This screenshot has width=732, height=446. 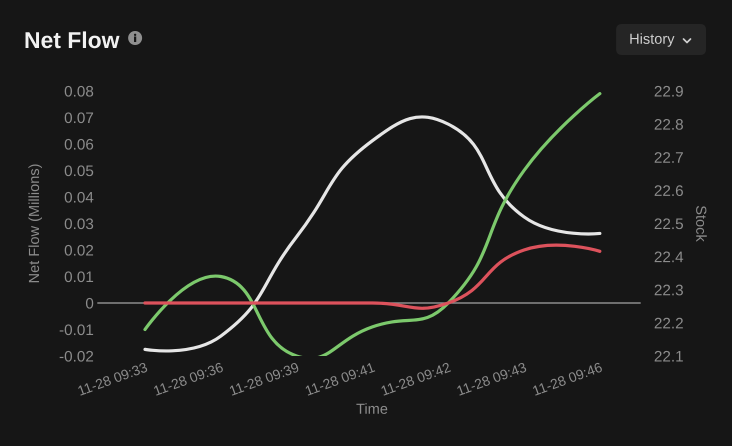 What do you see at coordinates (79, 91) in the screenshot?
I see `y-tick-label: 0.08` at bounding box center [79, 91].